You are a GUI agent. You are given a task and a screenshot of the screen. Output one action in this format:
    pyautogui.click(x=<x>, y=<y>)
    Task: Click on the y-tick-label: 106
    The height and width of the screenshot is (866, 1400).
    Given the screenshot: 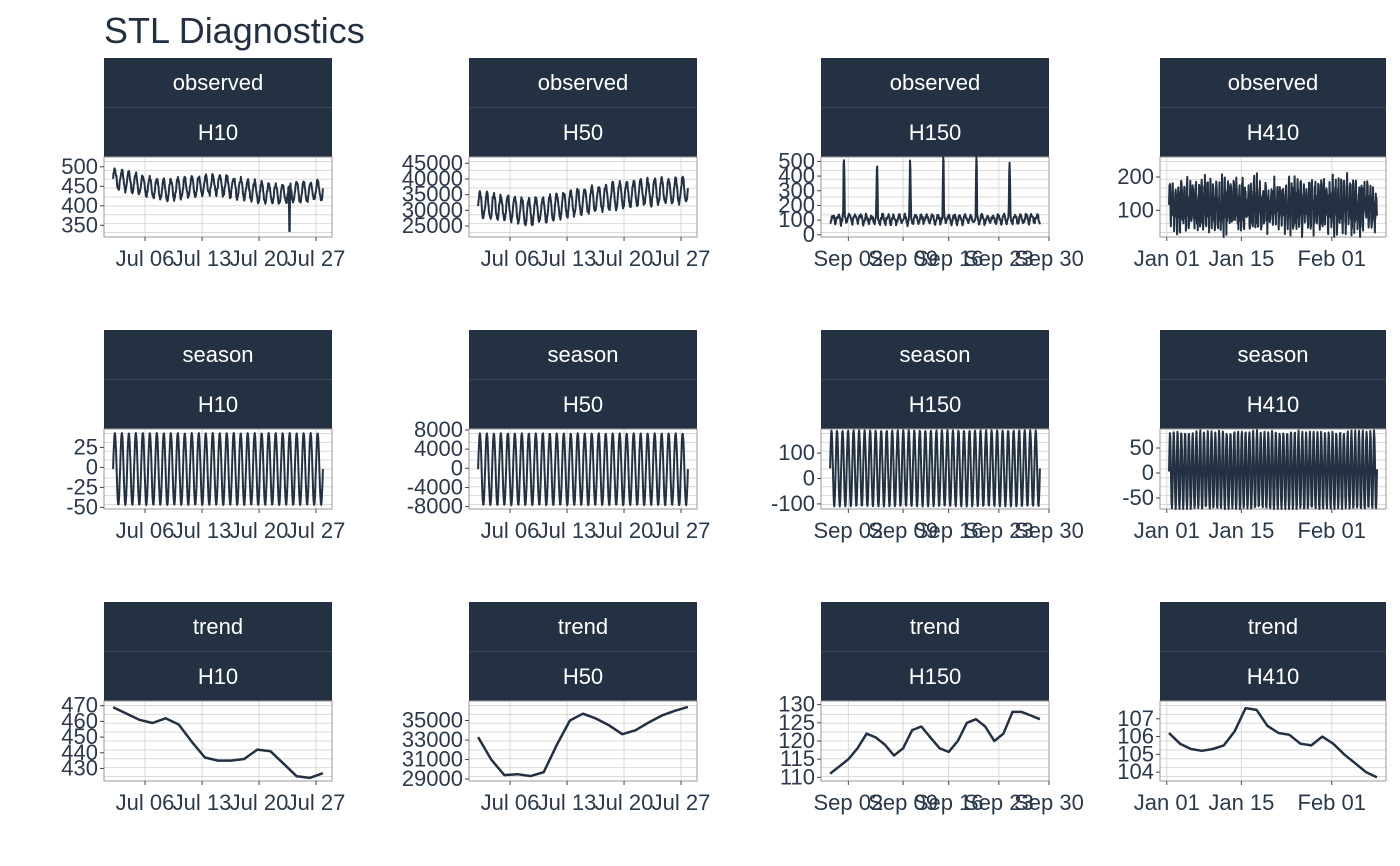 What is the action you would take?
    pyautogui.click(x=1135, y=736)
    